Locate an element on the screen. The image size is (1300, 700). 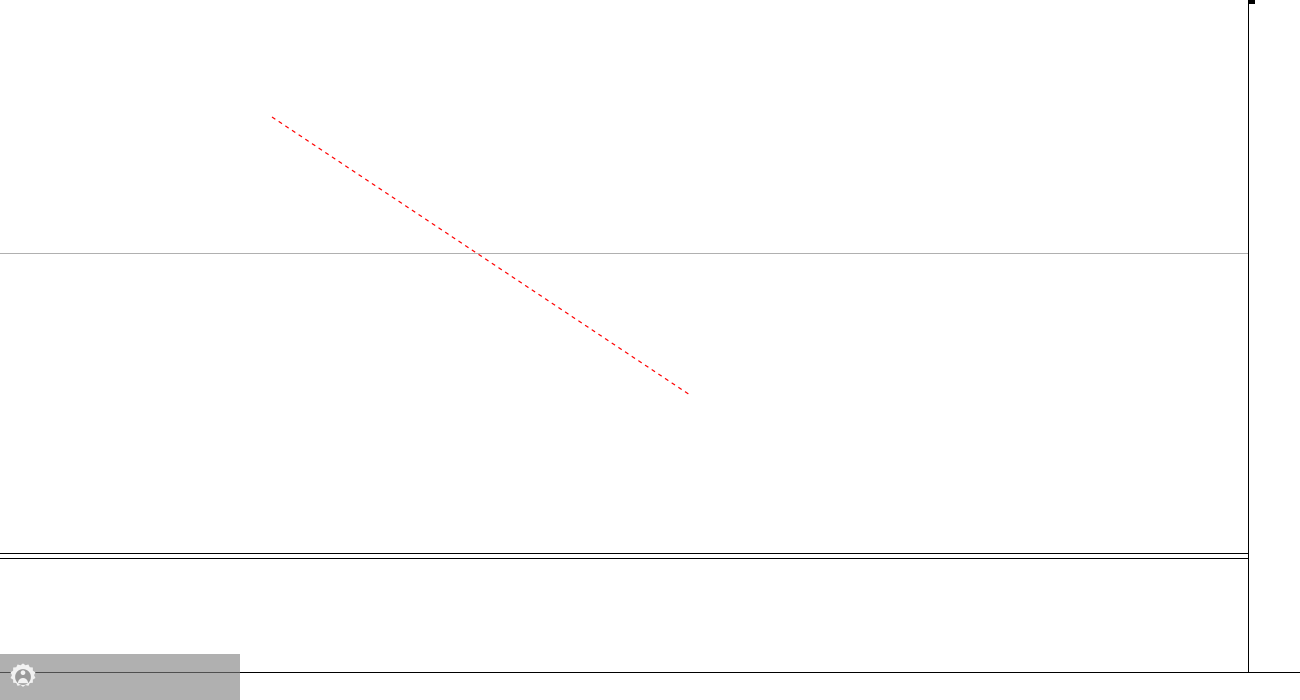
pane-divider is located at coordinates (624, 553).